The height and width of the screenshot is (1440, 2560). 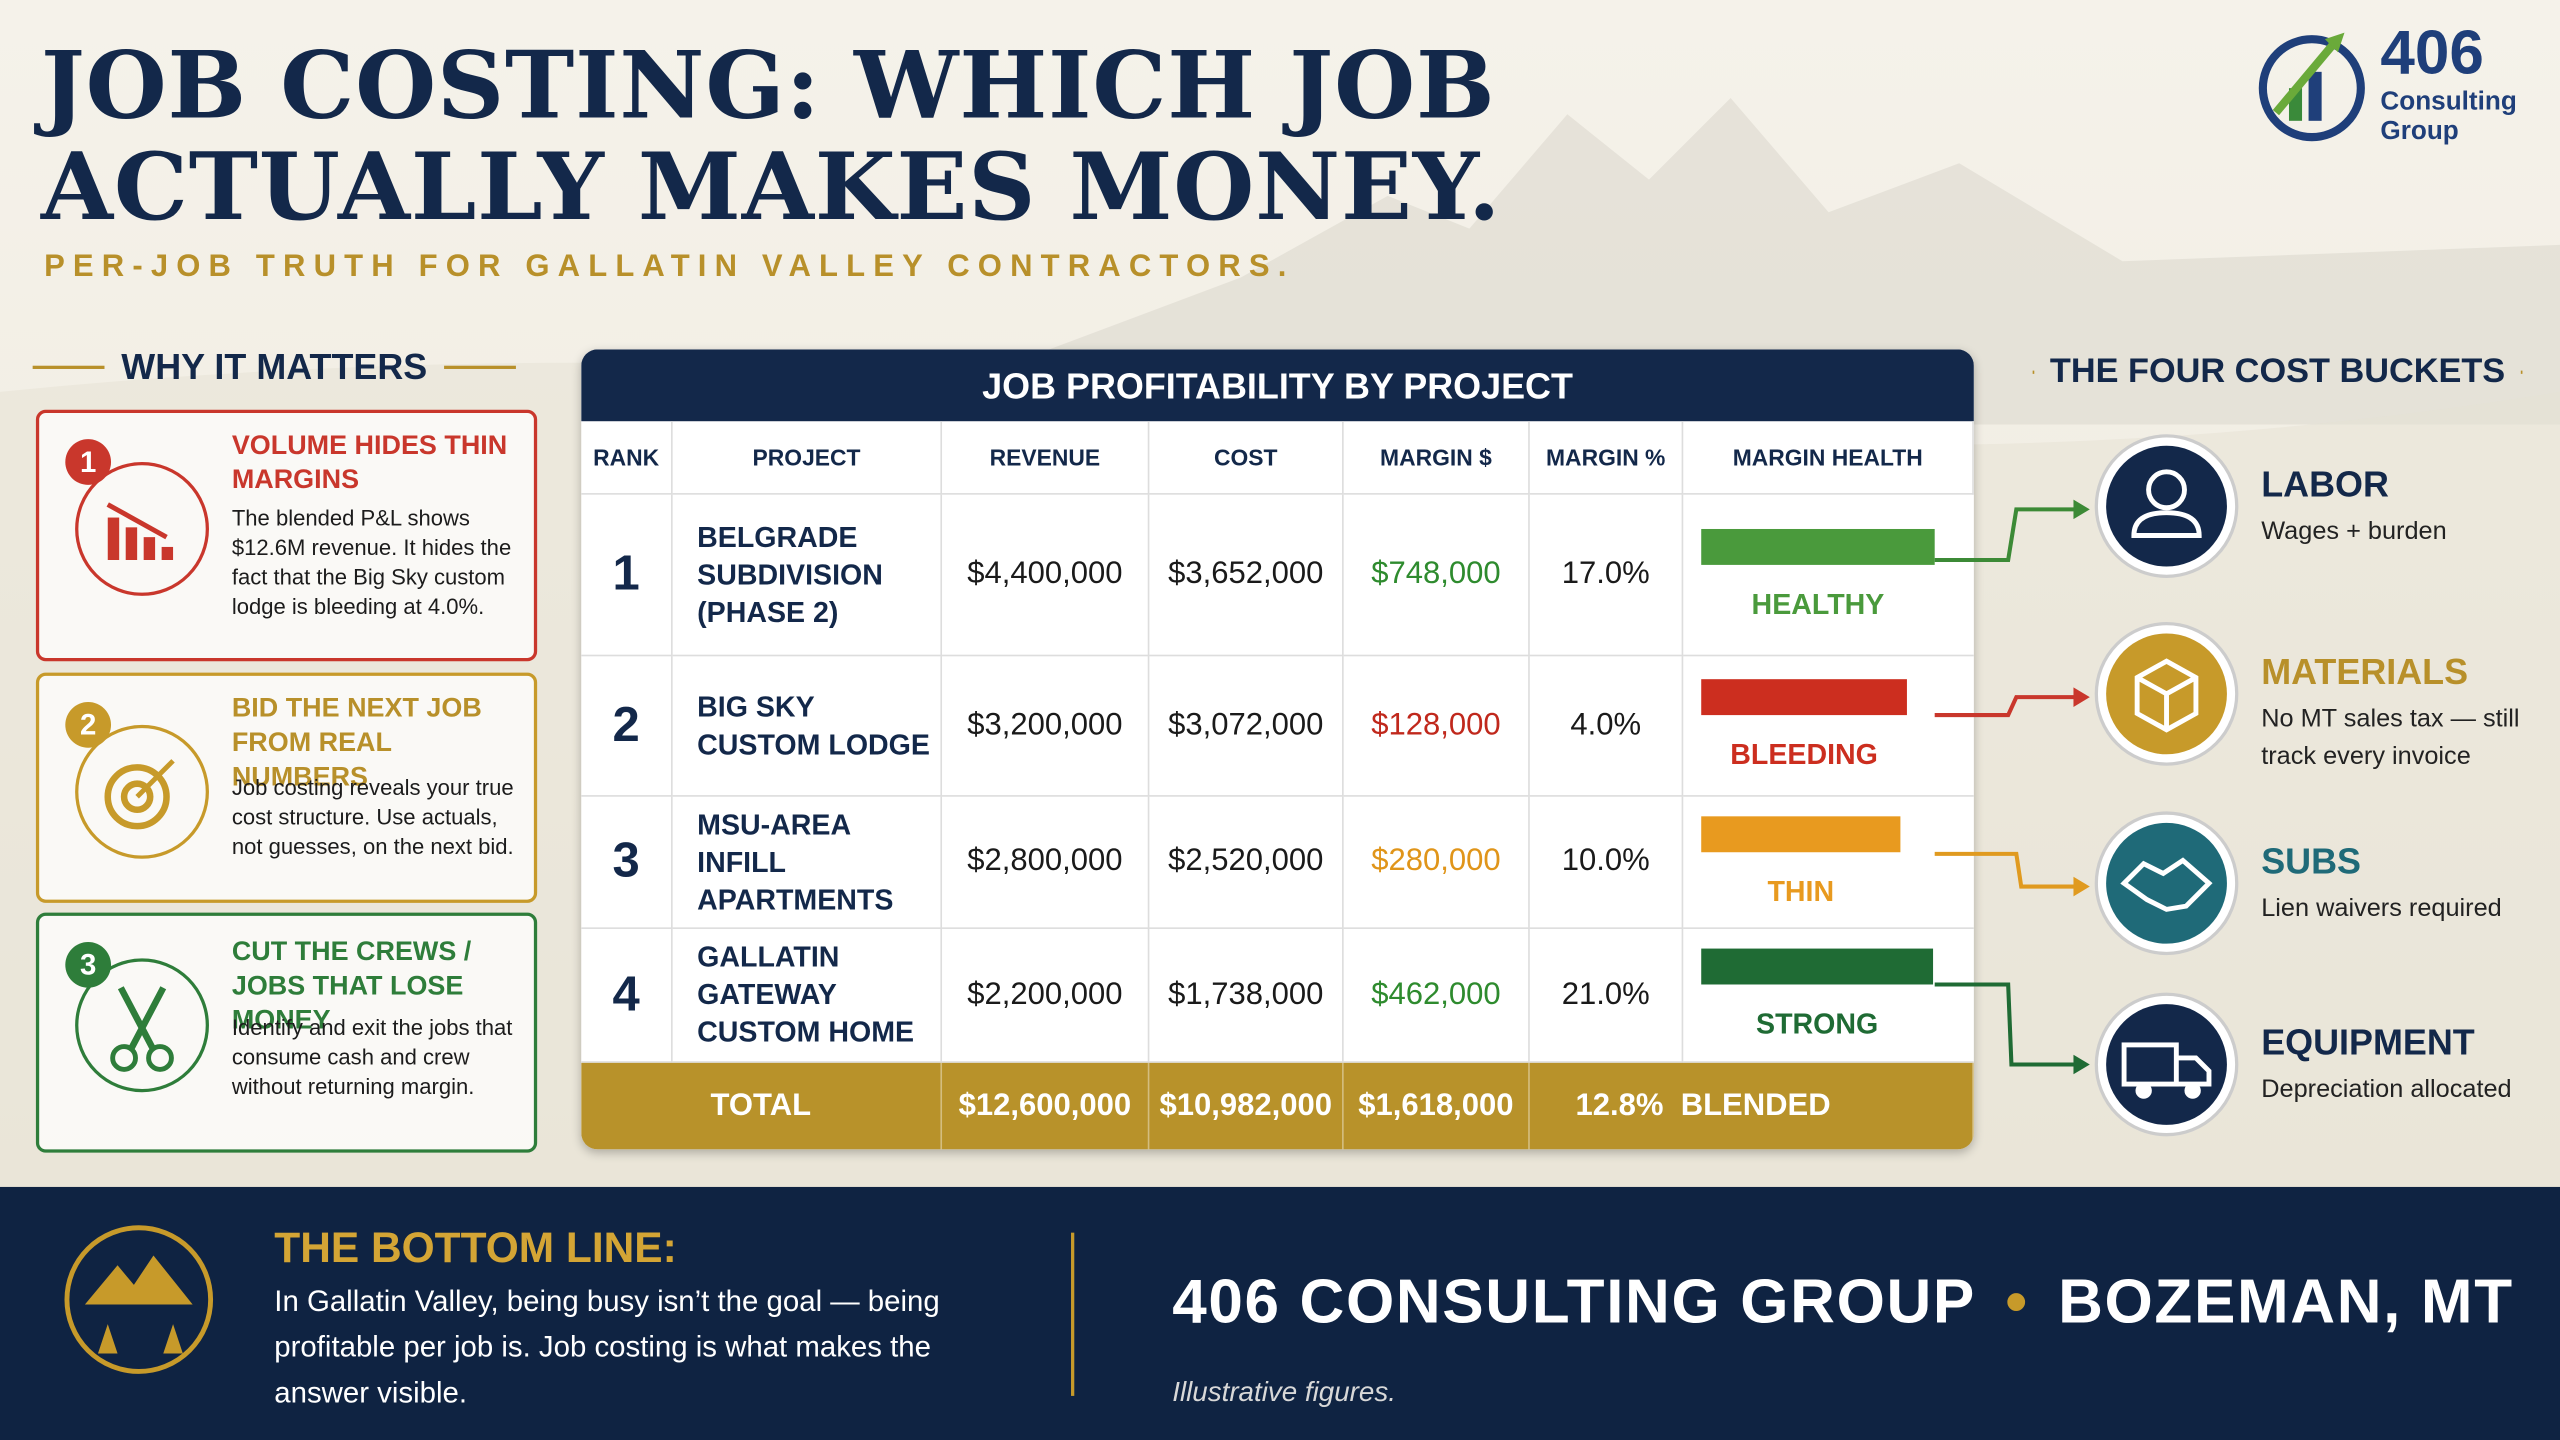 What do you see at coordinates (1817, 1023) in the screenshot?
I see `health-label: STRONG` at bounding box center [1817, 1023].